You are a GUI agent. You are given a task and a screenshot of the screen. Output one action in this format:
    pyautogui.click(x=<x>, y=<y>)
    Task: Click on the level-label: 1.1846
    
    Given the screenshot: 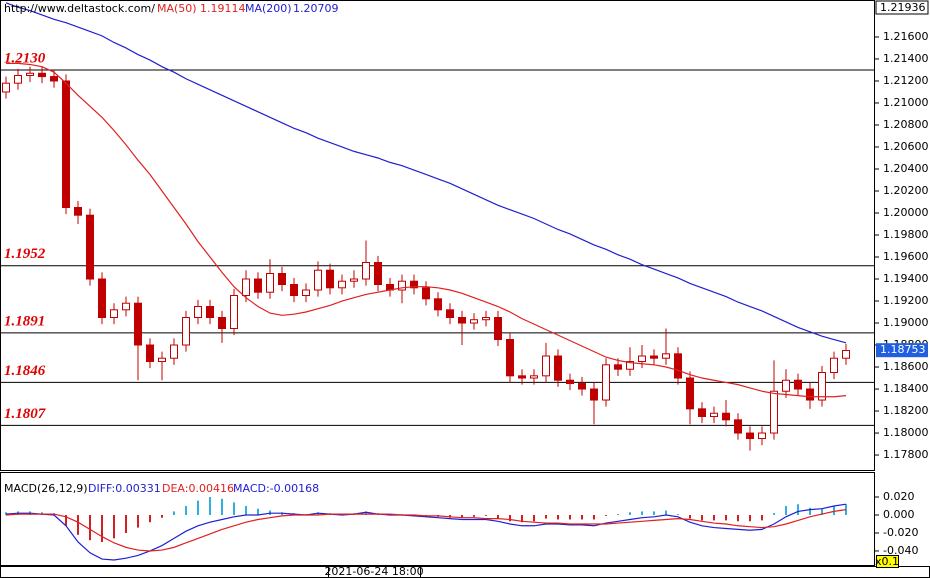 What is the action you would take?
    pyautogui.click(x=25, y=371)
    